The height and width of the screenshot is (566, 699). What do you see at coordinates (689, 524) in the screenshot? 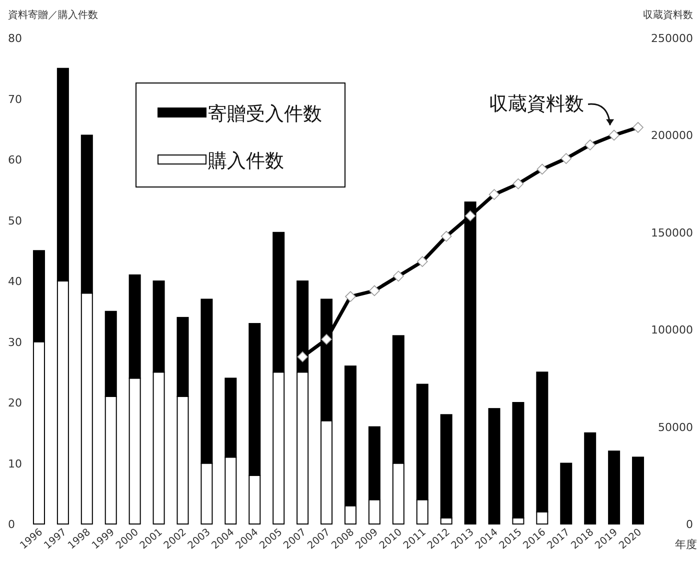
I see `y2-tick-label: 0` at bounding box center [689, 524].